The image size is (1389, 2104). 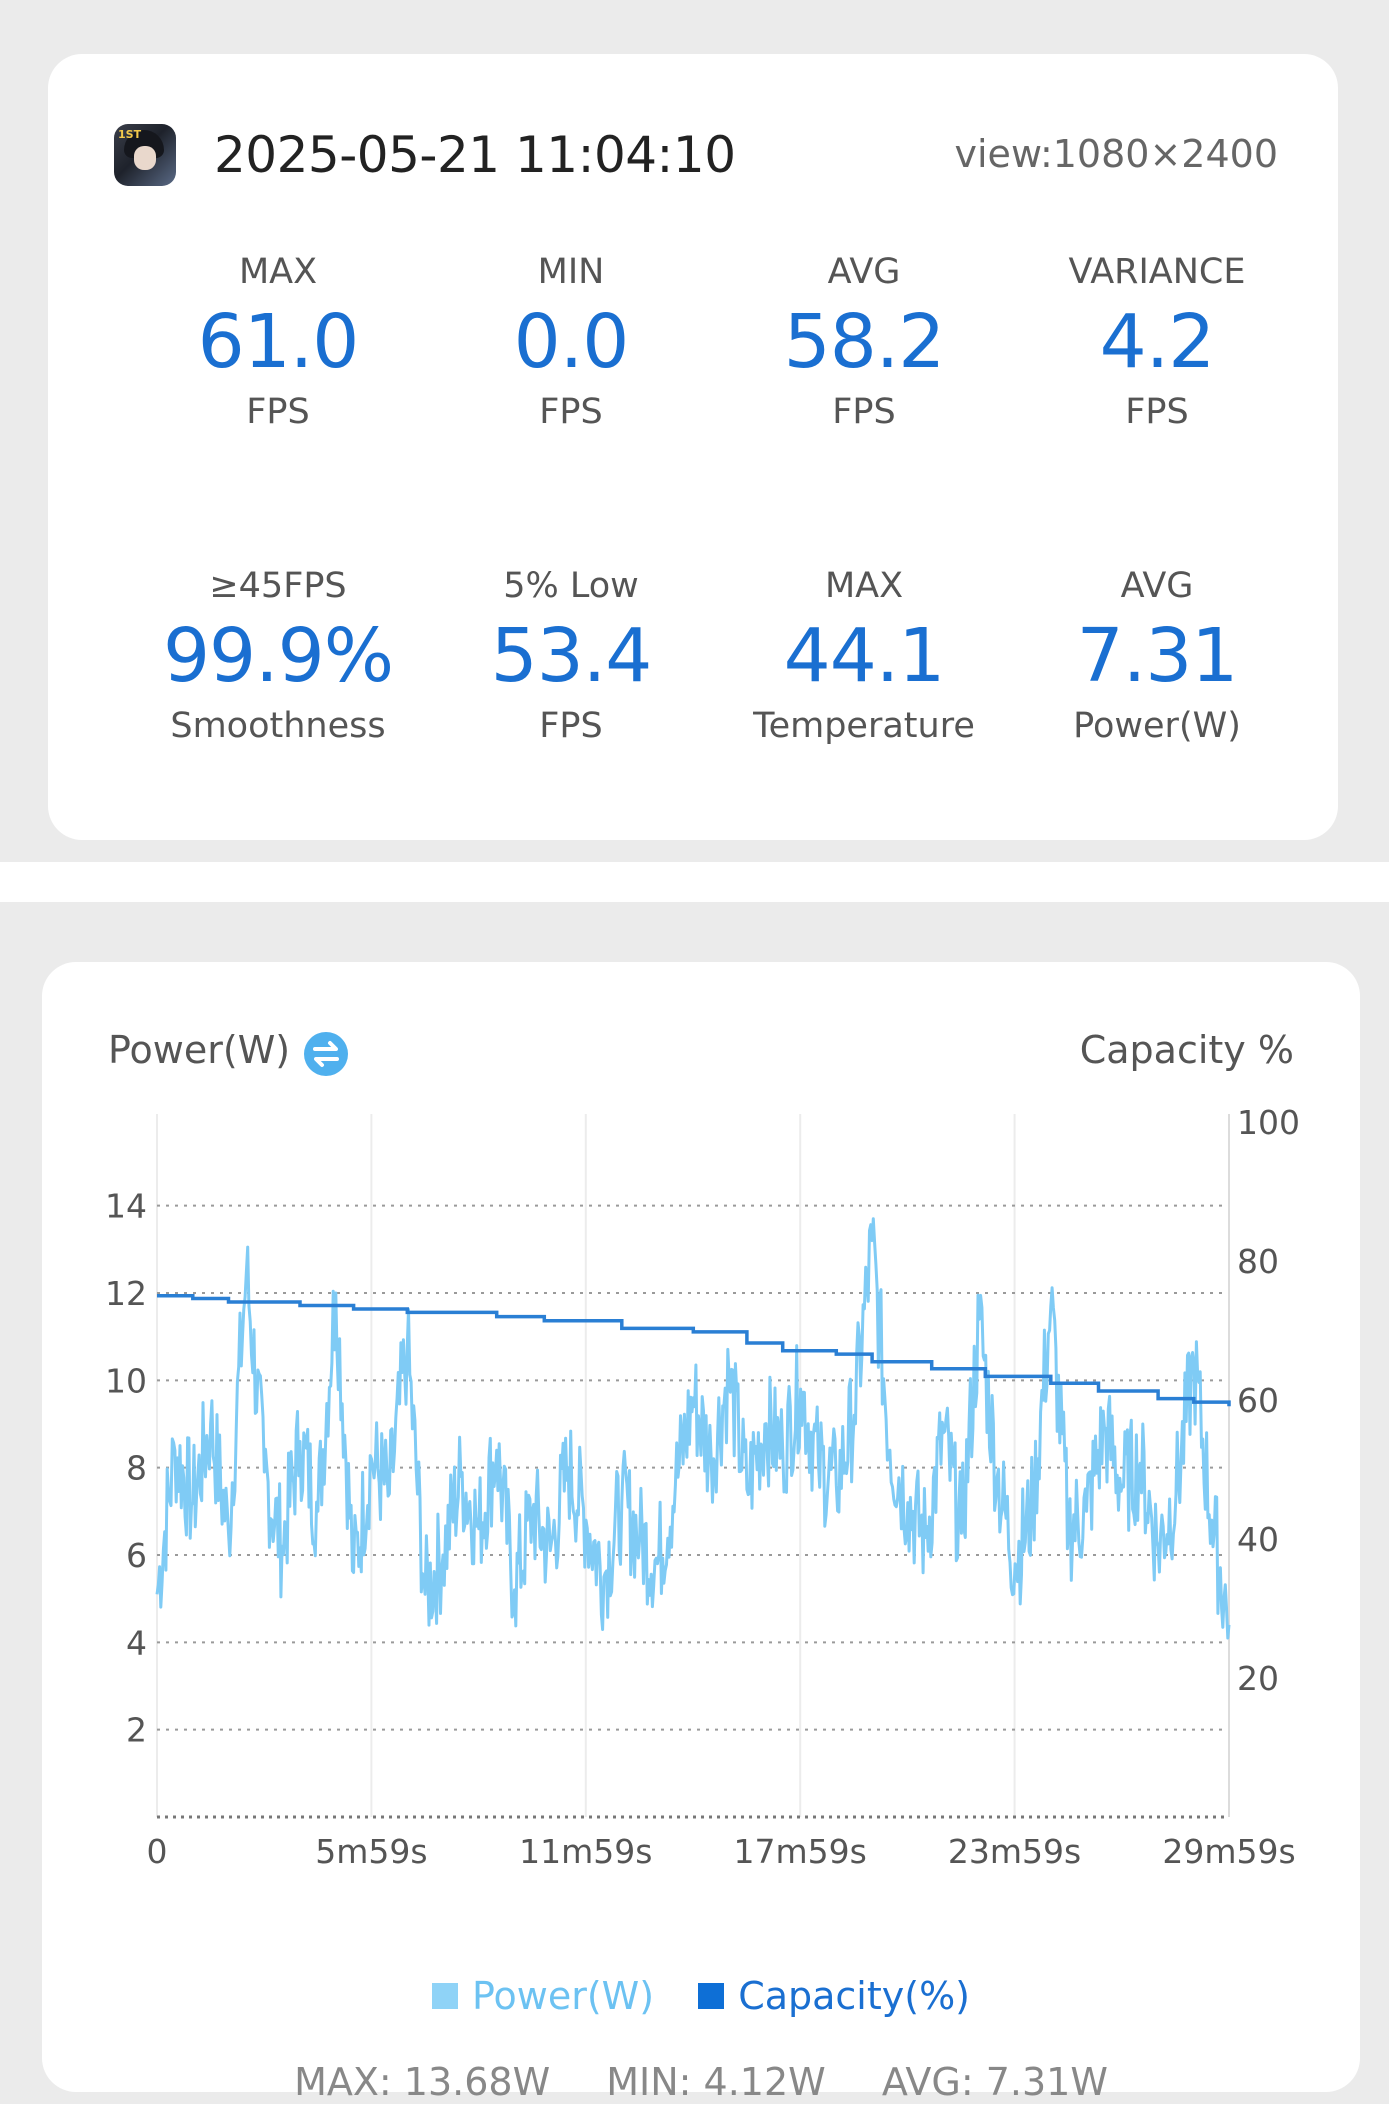 I want to click on stat-unit: Power(W), so click(x=1157, y=726).